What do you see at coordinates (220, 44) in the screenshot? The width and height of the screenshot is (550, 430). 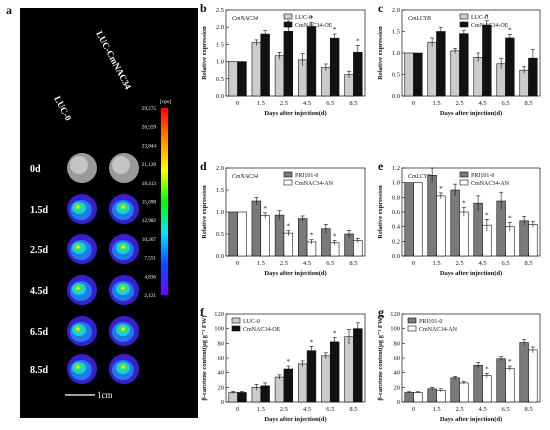 I see `y-tick-label: 1.5` at bounding box center [220, 44].